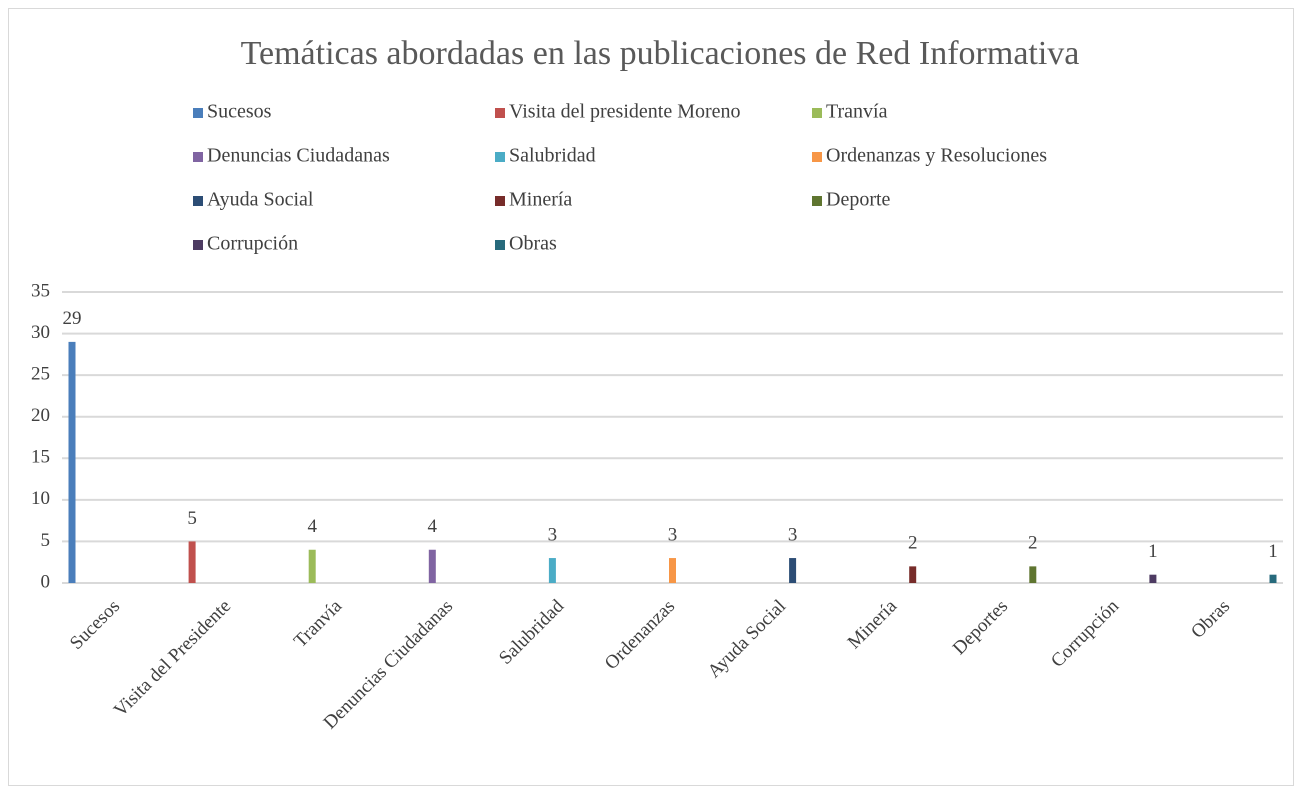 This screenshot has width=1302, height=794. I want to click on legend-label: Salubridad, so click(552, 156).